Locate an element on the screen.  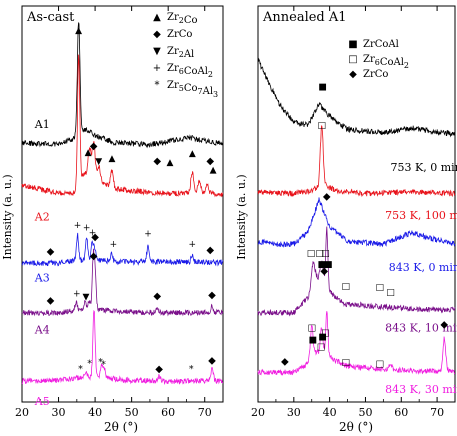
series-label-a3: A3 is located at coordinates (42, 278).